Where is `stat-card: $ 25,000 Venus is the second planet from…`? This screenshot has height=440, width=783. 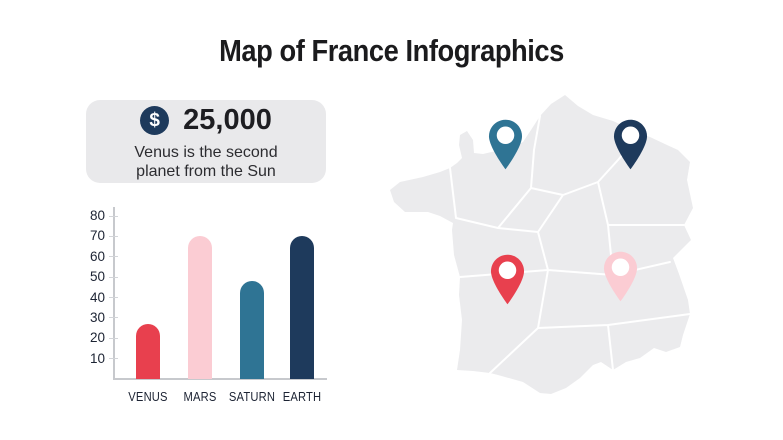 stat-card: $ 25,000 Venus is the second planet from… is located at coordinates (206, 141).